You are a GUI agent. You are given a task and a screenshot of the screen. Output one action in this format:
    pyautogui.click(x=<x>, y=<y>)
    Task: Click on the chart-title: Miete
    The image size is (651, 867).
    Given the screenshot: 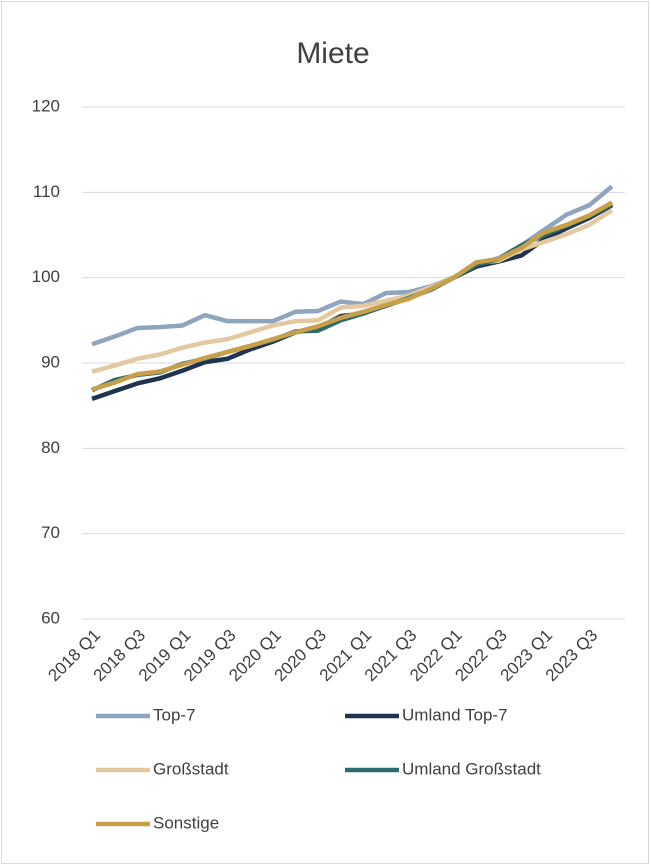 What is the action you would take?
    pyautogui.click(x=332, y=53)
    